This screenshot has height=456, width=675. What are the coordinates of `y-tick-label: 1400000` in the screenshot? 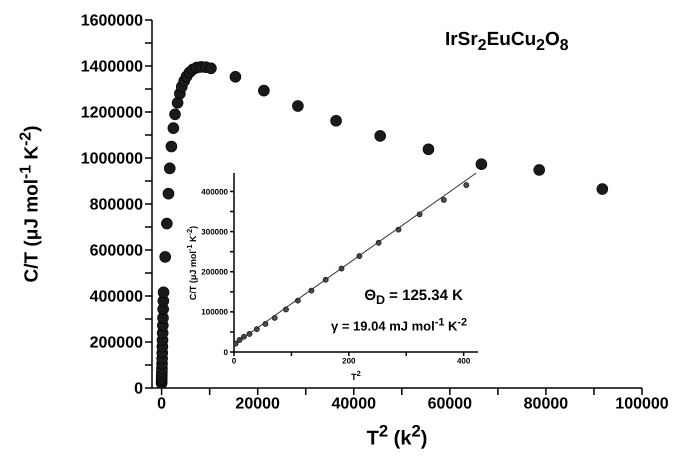 It's located at (112, 67).